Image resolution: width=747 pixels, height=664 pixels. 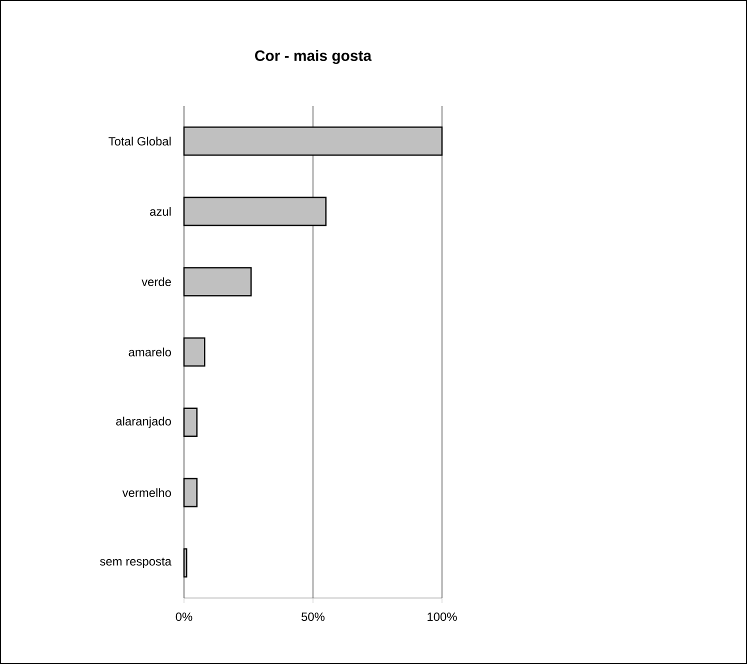 I want to click on y-tick-label: sem resposta, so click(x=136, y=563).